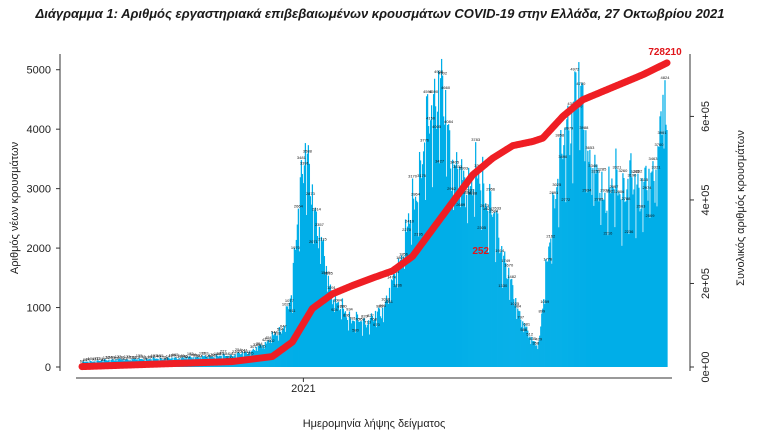  Describe the element at coordinates (151, 356) in the screenshot. I see `bar-value-label: 131` at that location.